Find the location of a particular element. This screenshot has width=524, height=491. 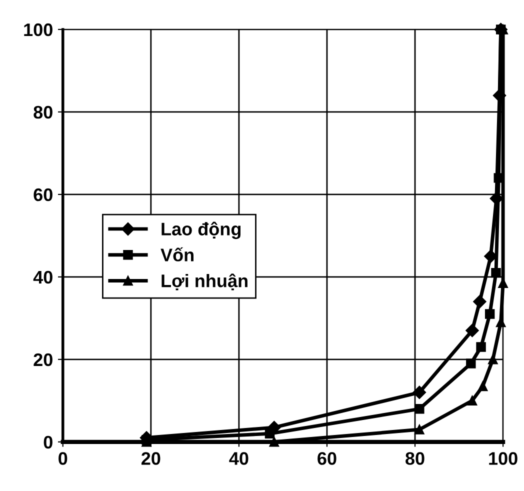

x-tick-label: 60 is located at coordinates (327, 458).